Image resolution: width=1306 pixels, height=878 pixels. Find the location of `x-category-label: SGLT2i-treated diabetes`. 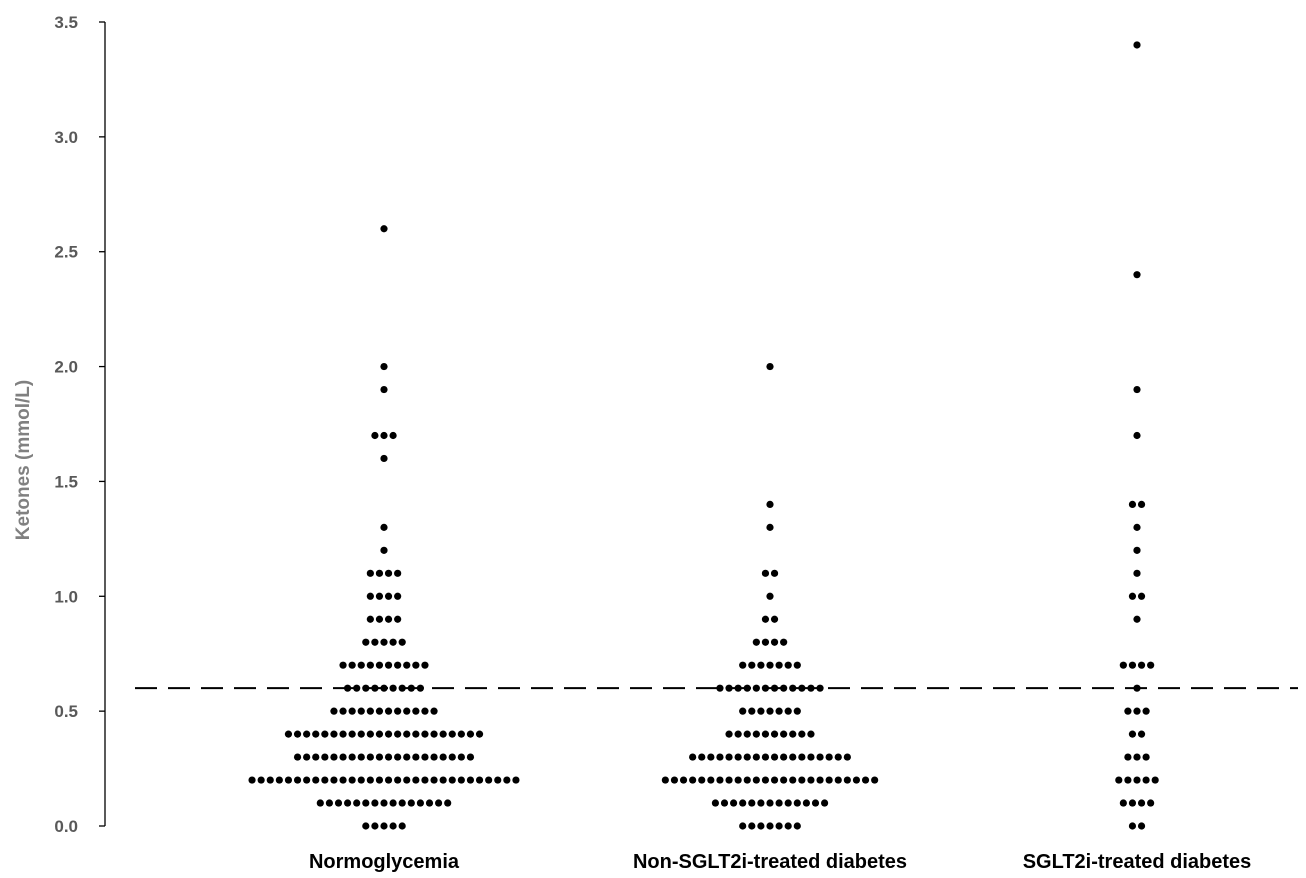

x-category-label: SGLT2i-treated diabetes is located at coordinates (1137, 862).